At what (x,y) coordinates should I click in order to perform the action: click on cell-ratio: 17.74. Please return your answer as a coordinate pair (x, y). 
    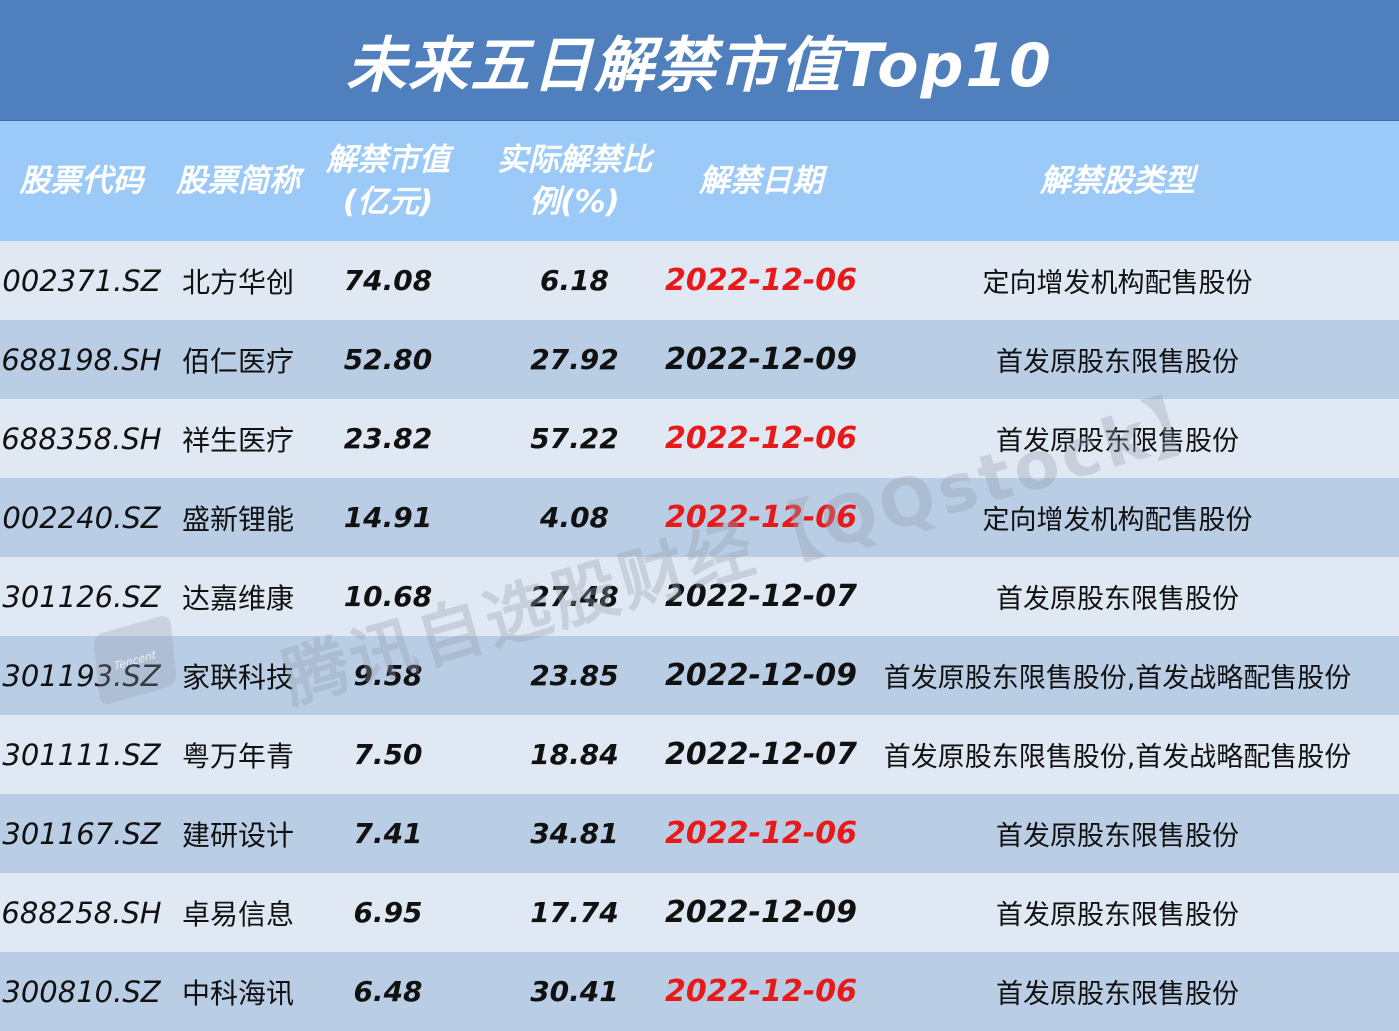
    Looking at the image, I should click on (574, 912).